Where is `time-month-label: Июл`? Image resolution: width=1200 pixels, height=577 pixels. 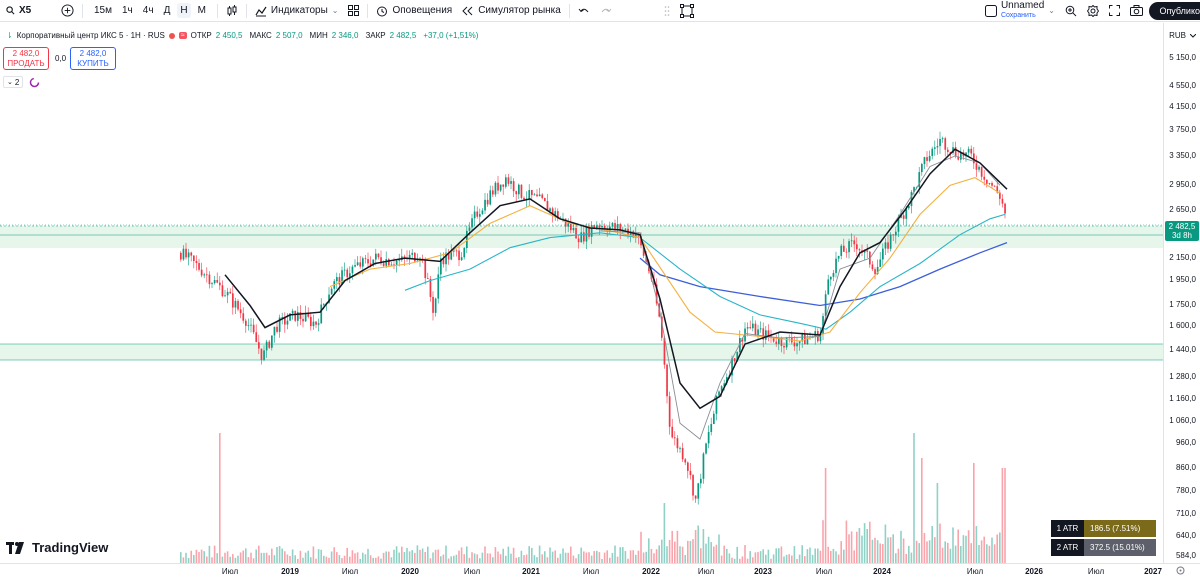
time-month-label: Июл is located at coordinates (350, 571).